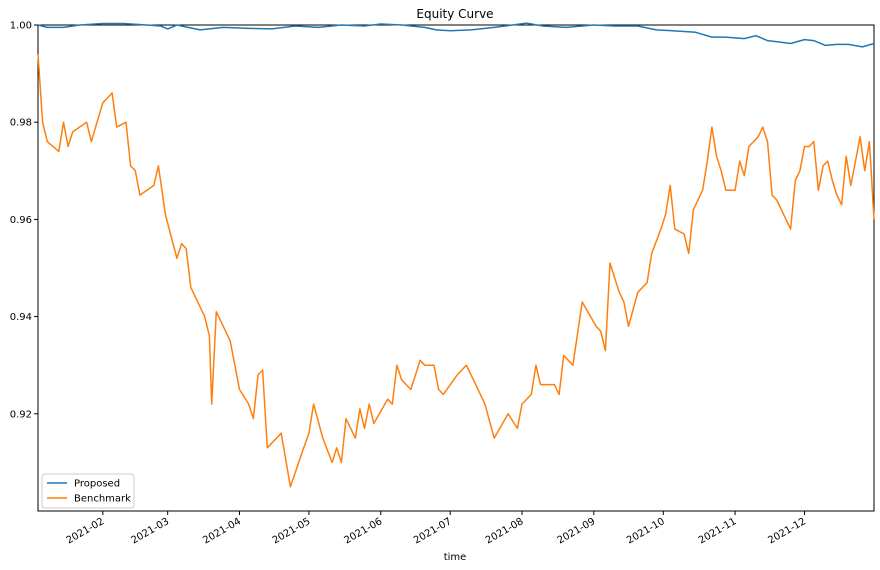 The image size is (880, 570). I want to click on x-tick-label: 2021-05, so click(292, 531).